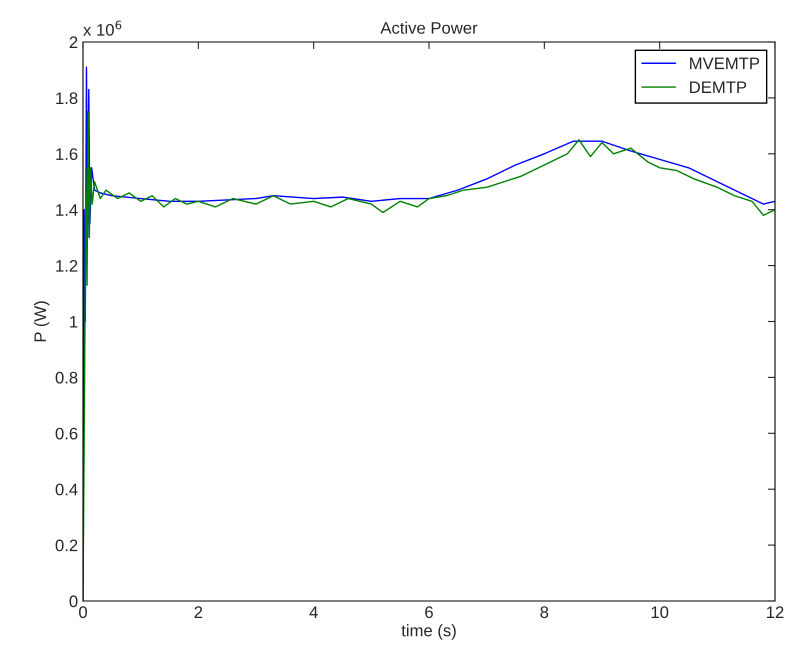 Image resolution: width=790 pixels, height=647 pixels. I want to click on x-tick-label: 8, so click(544, 612).